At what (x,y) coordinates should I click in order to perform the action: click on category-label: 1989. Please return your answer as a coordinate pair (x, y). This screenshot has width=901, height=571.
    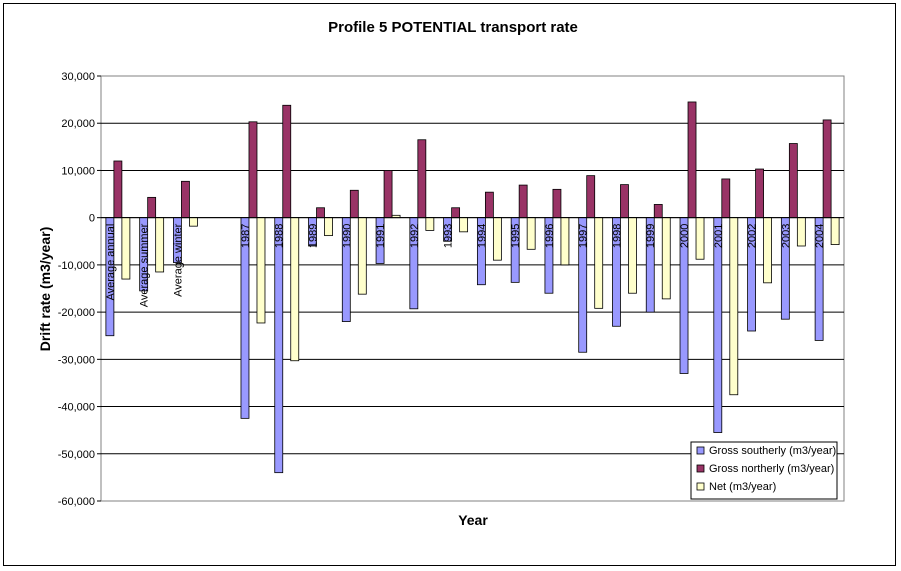
    Looking at the image, I should click on (314, 236).